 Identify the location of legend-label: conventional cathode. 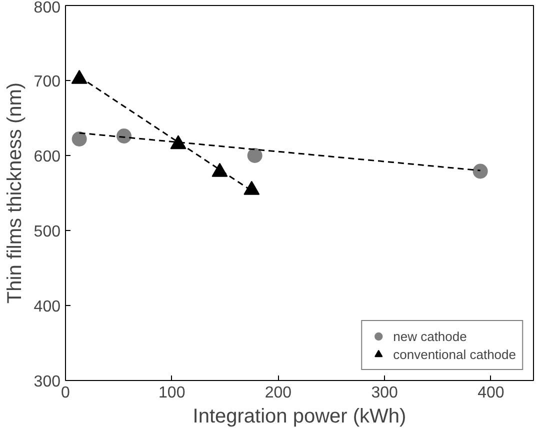
(454, 354).